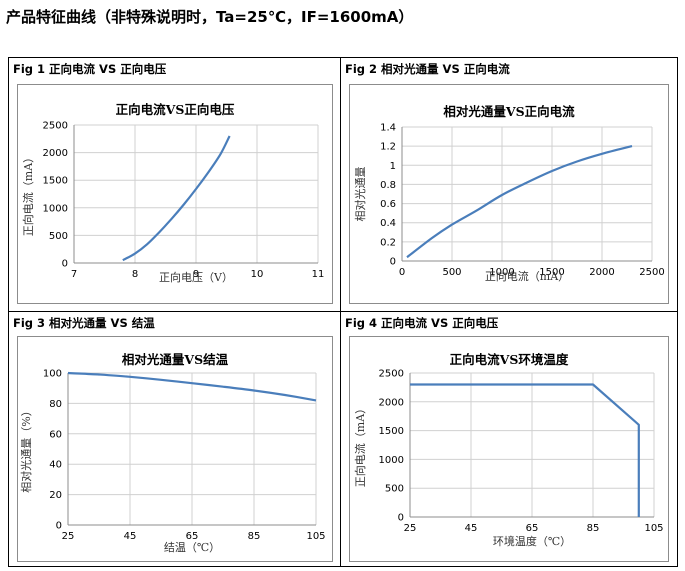 Image resolution: width=685 pixels, height=571 pixels. I want to click on x-tick-label: 500, so click(451, 272).